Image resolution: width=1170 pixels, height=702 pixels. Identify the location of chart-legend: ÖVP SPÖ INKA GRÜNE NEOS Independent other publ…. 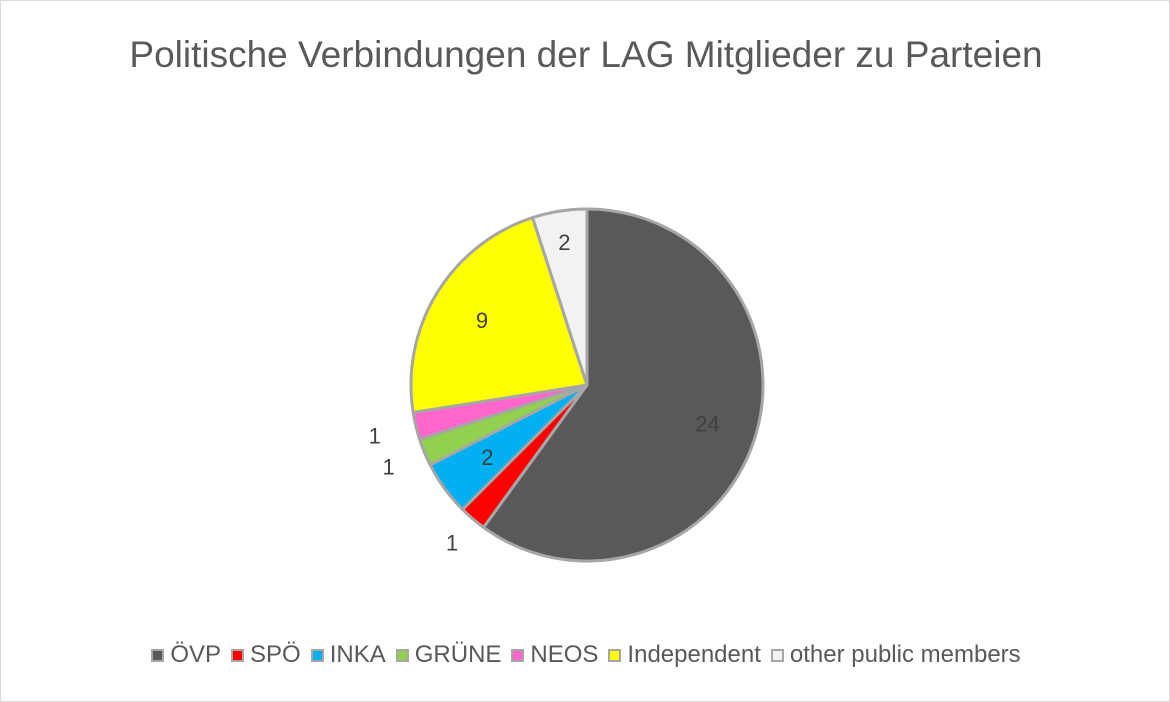
(585, 655).